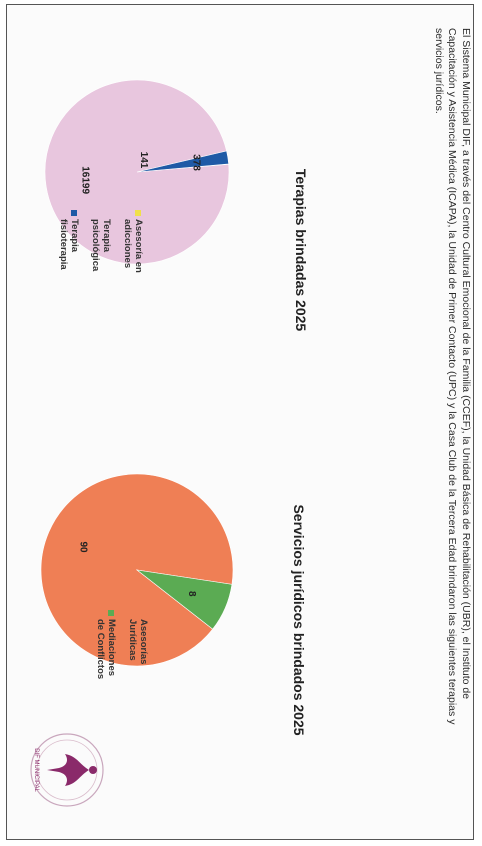  I want to click on pie-data-label: 16199, so click(85, 180).